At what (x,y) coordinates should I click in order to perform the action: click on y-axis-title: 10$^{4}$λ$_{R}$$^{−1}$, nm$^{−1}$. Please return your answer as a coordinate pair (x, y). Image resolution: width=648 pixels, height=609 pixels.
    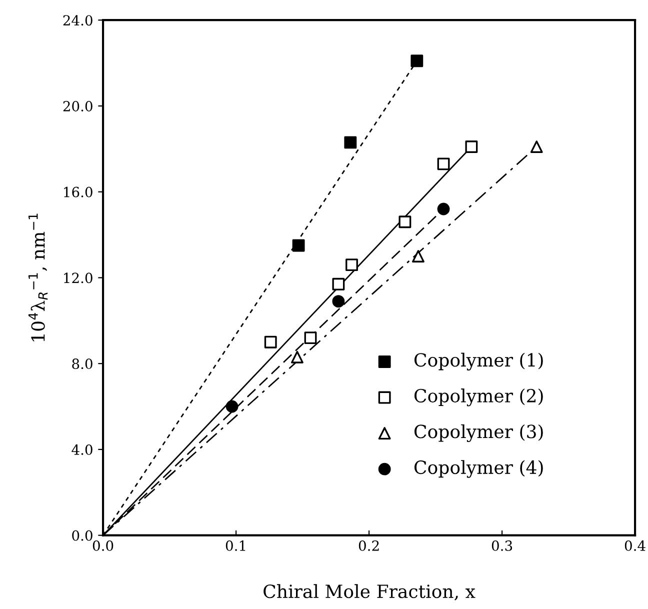
    Looking at the image, I should click on (38, 278).